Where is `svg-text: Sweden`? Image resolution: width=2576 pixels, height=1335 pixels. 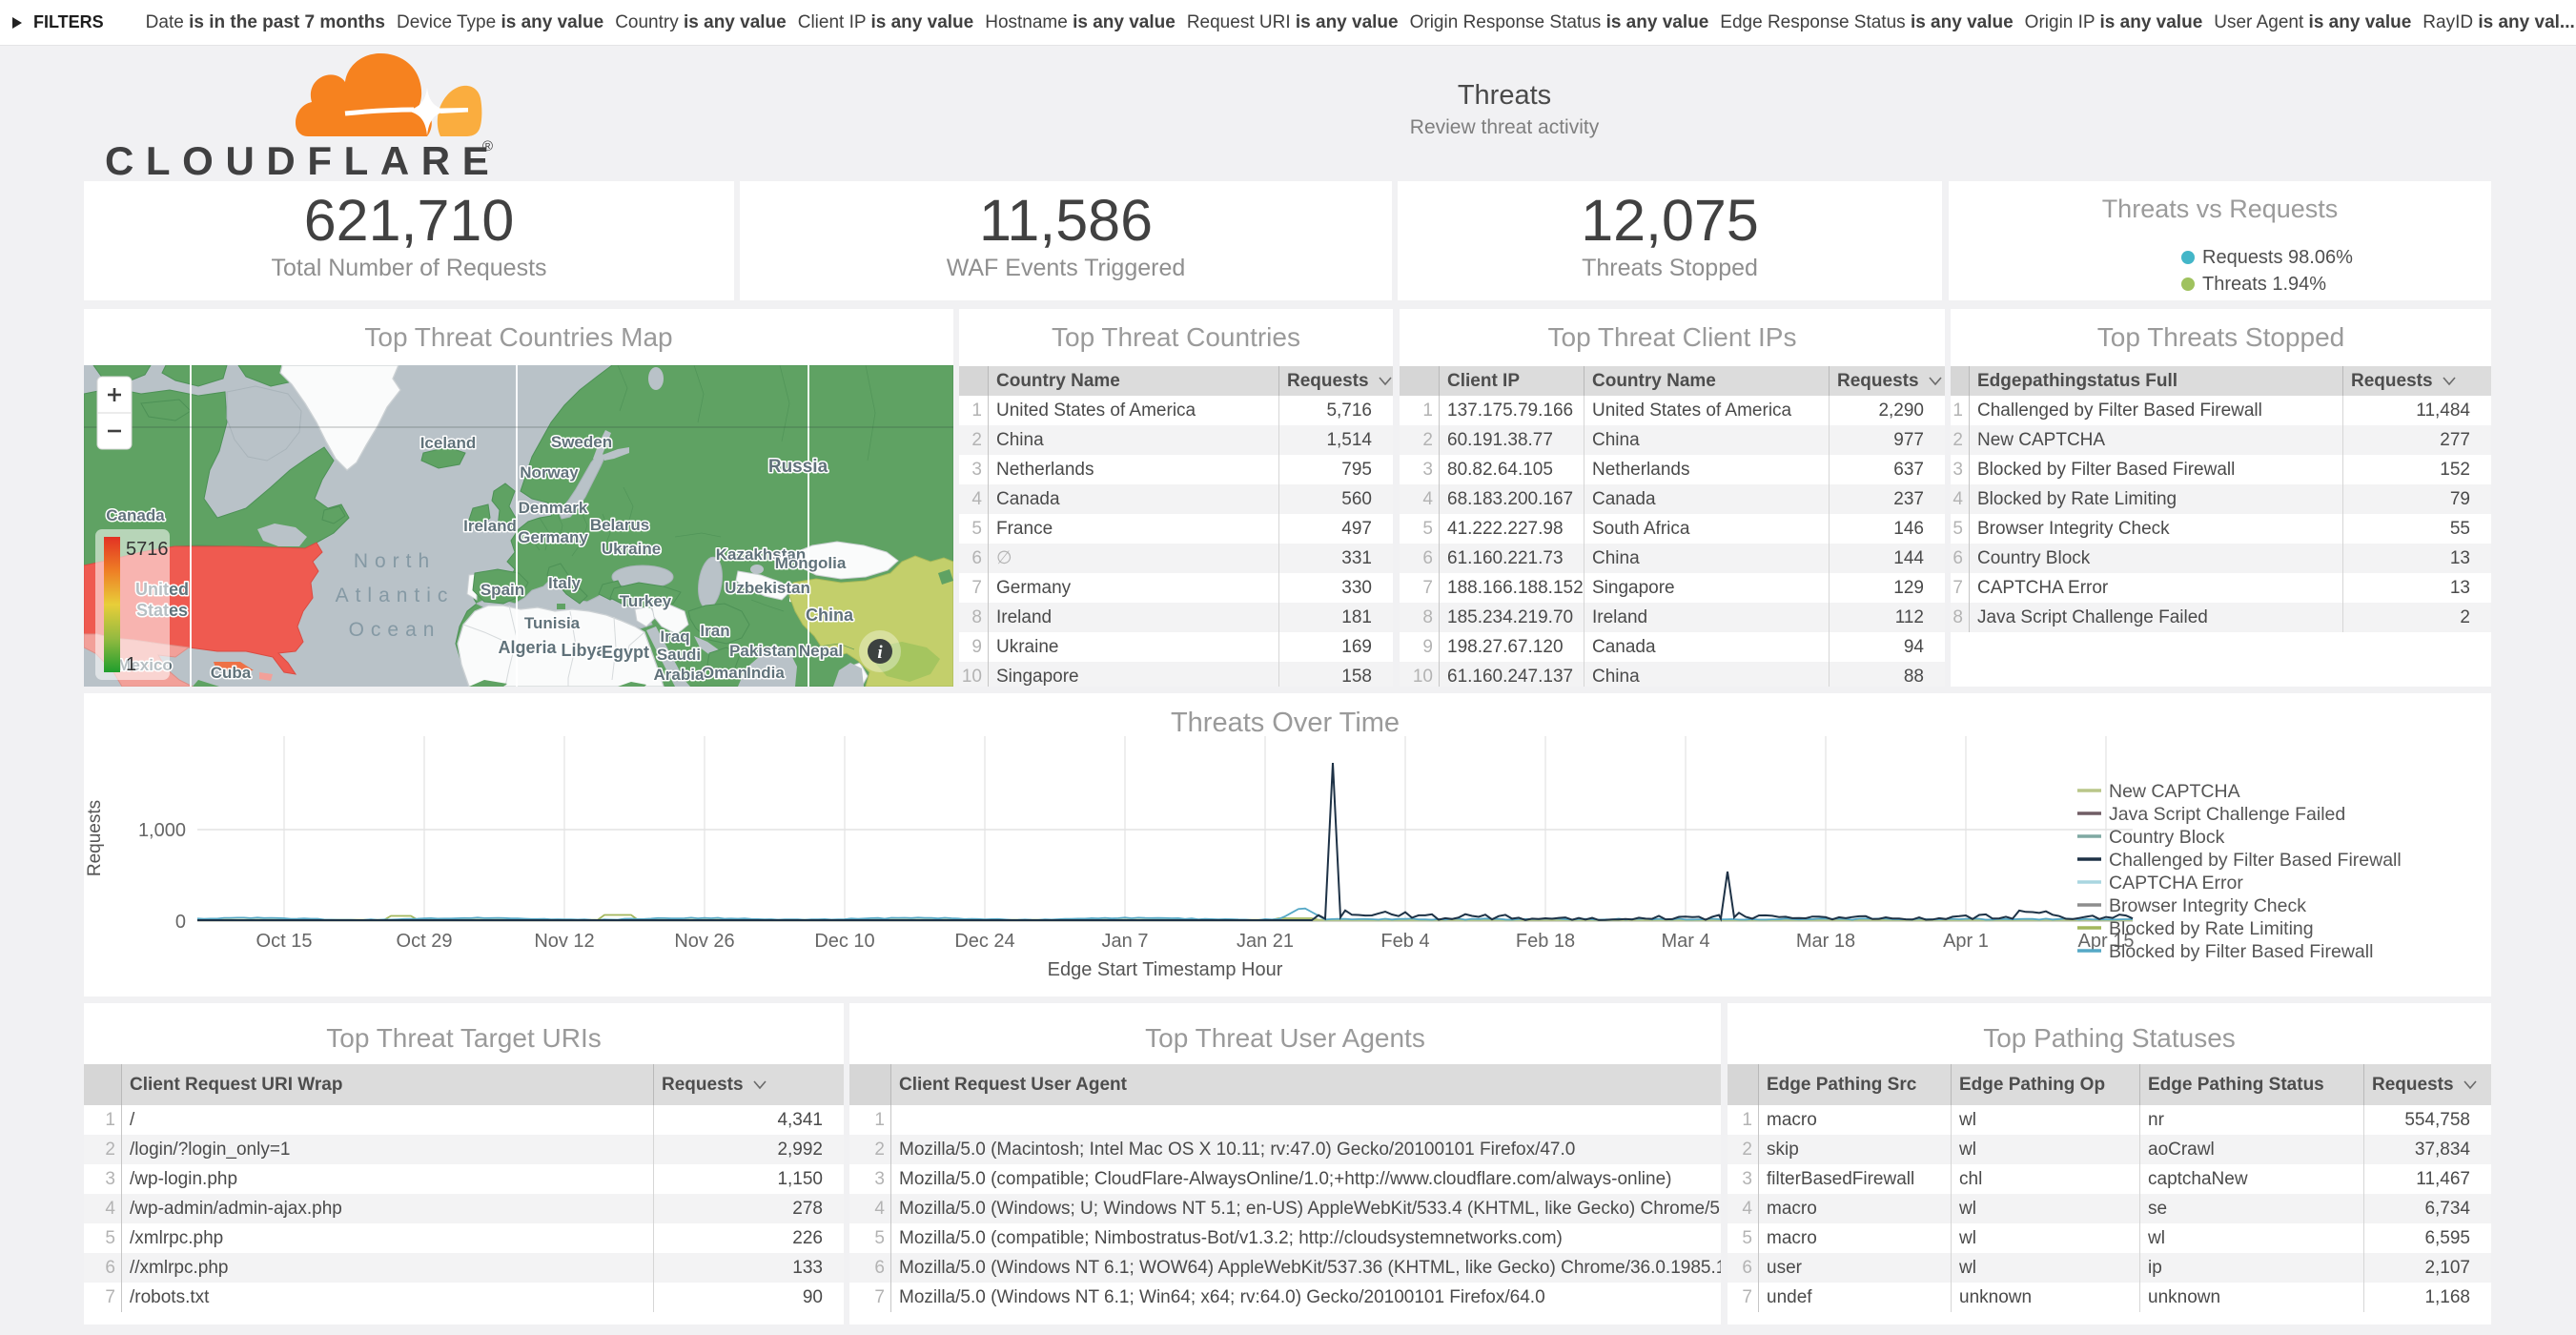
svg-text: Sweden is located at coordinates (581, 442).